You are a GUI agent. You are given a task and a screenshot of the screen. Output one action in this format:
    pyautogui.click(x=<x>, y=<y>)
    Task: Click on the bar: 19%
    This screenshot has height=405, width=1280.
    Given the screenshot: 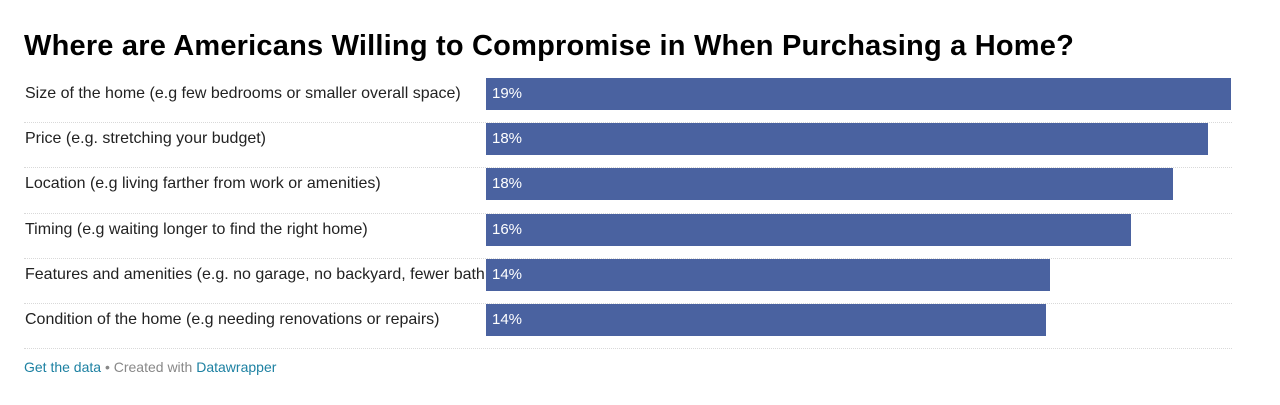 What is the action you would take?
    pyautogui.click(x=858, y=94)
    